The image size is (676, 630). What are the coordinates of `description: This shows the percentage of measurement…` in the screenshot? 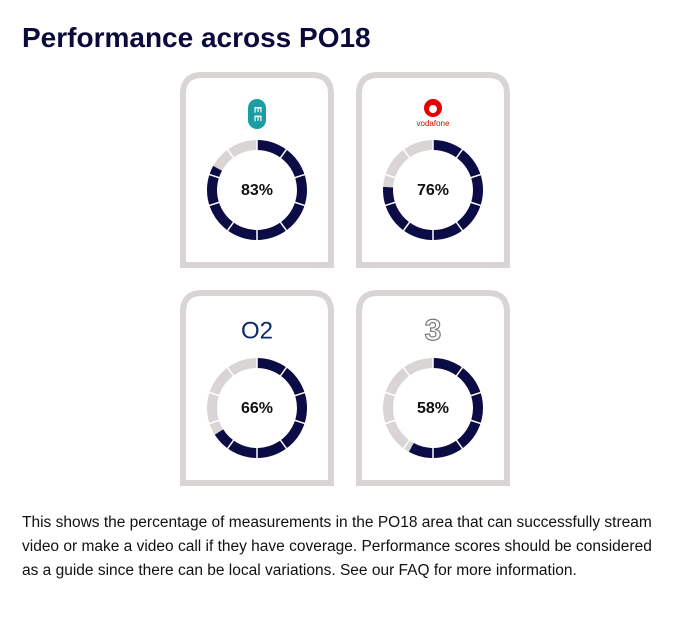 It's located at (337, 546).